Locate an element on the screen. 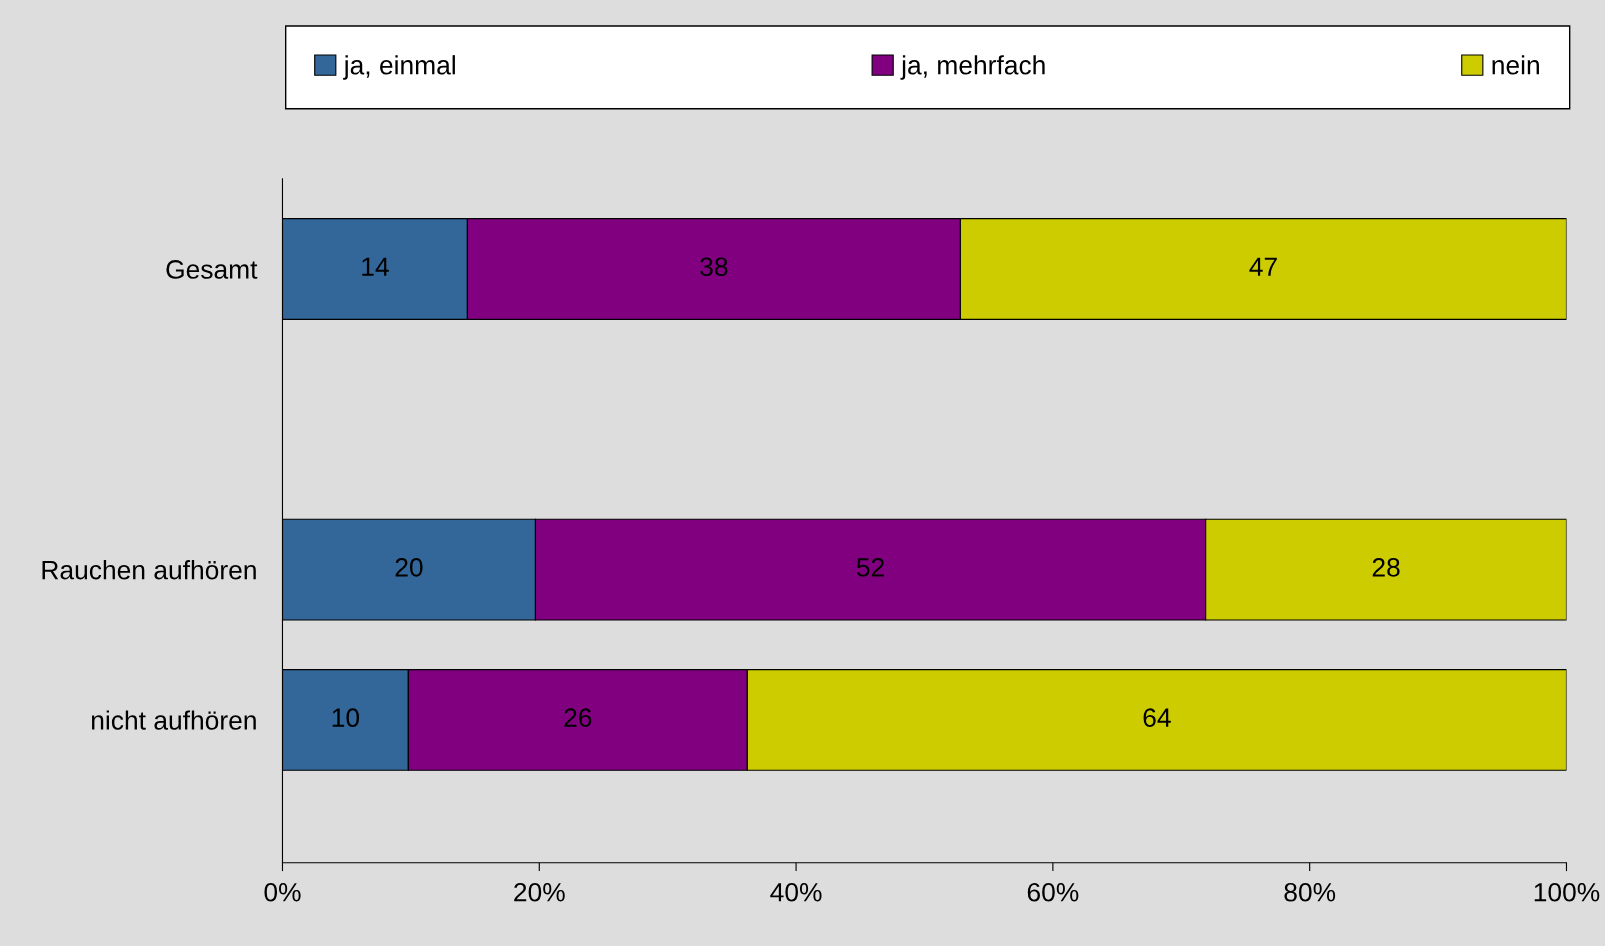 This screenshot has height=946, width=1605. data-label: 14 is located at coordinates (375, 266).